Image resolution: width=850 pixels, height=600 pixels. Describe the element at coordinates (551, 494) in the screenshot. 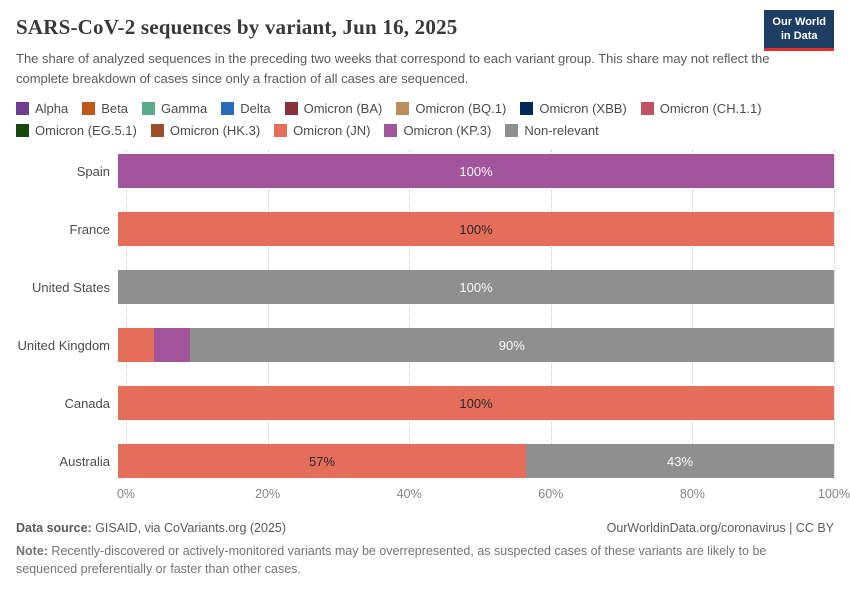

I see `x-tick-label: 60%` at that location.